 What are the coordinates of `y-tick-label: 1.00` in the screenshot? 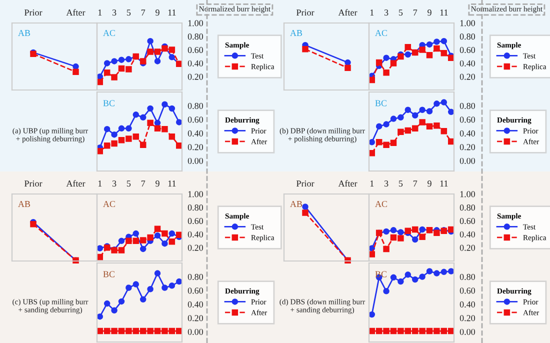 It's located at (468, 194).